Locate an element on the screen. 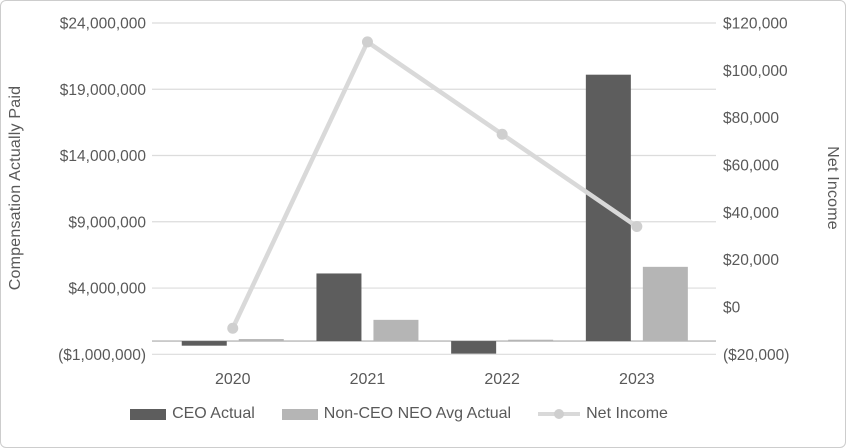  y-right-tick-label: $80,000 is located at coordinates (751, 118).